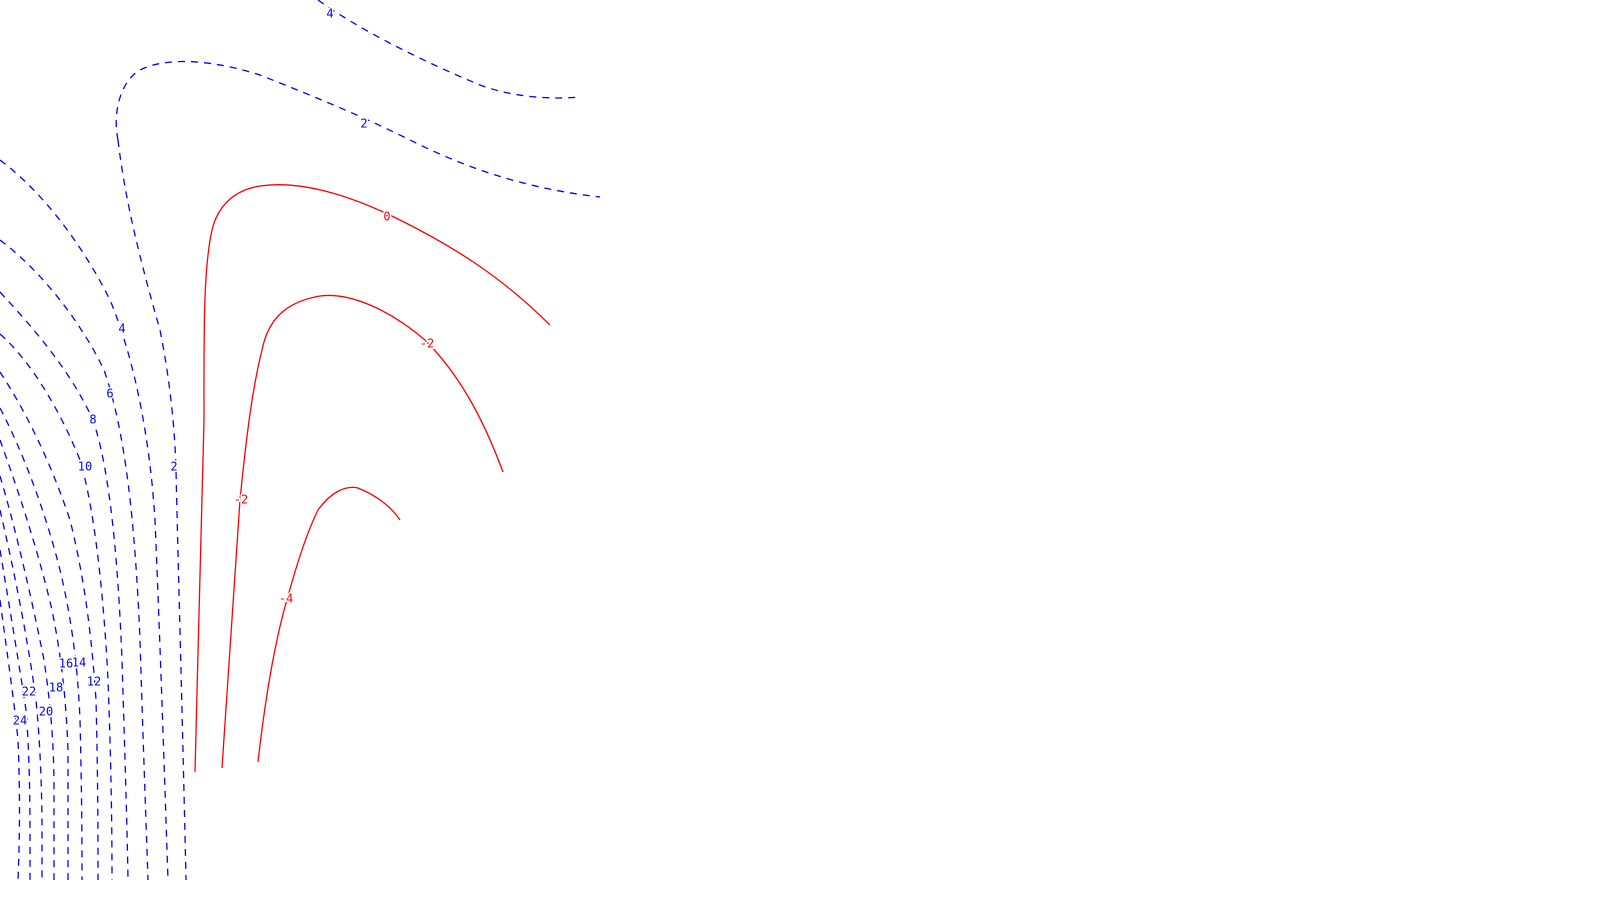  Describe the element at coordinates (85, 467) in the screenshot. I see `contour-label-dashed-10: 10` at that location.